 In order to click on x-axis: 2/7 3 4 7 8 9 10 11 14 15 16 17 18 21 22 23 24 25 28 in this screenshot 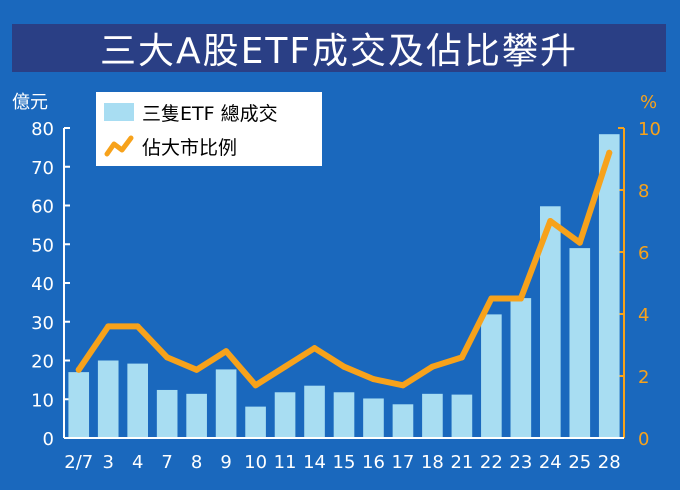, I will do `click(344, 455)`.